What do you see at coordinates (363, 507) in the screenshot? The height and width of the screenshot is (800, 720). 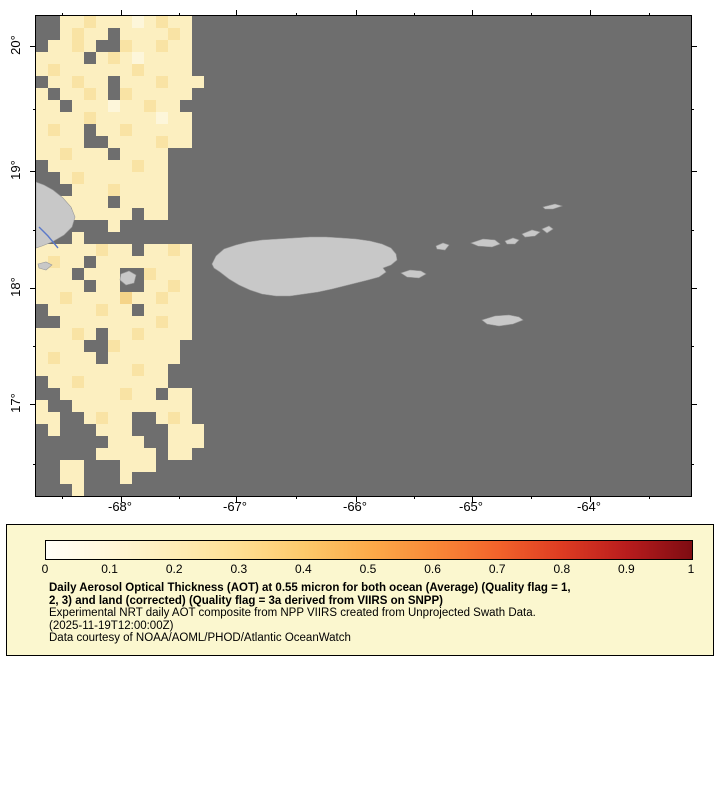 I see `lon-axis: -68° -67° -66° -65° -64°` at bounding box center [363, 507].